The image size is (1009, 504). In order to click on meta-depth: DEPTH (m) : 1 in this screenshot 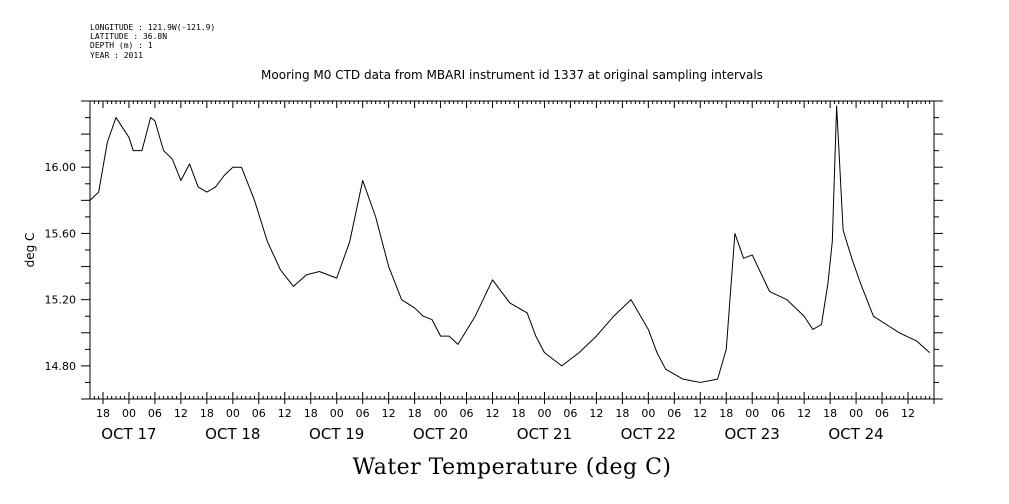, I will do `click(121, 45)`.